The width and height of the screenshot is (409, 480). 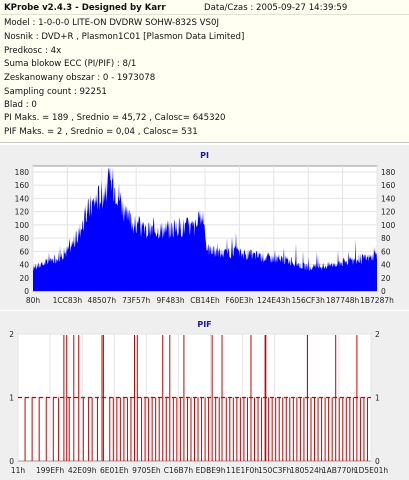 What do you see at coordinates (383, 291) in the screenshot?
I see `pi-ytick-right: 0` at bounding box center [383, 291].